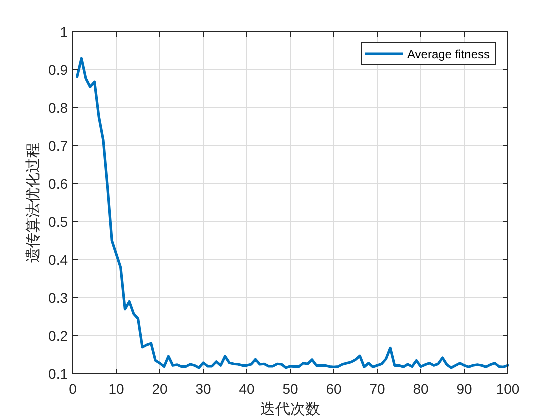  What do you see at coordinates (58, 298) in the screenshot?
I see `y-tick-label: 0.3` at bounding box center [58, 298].